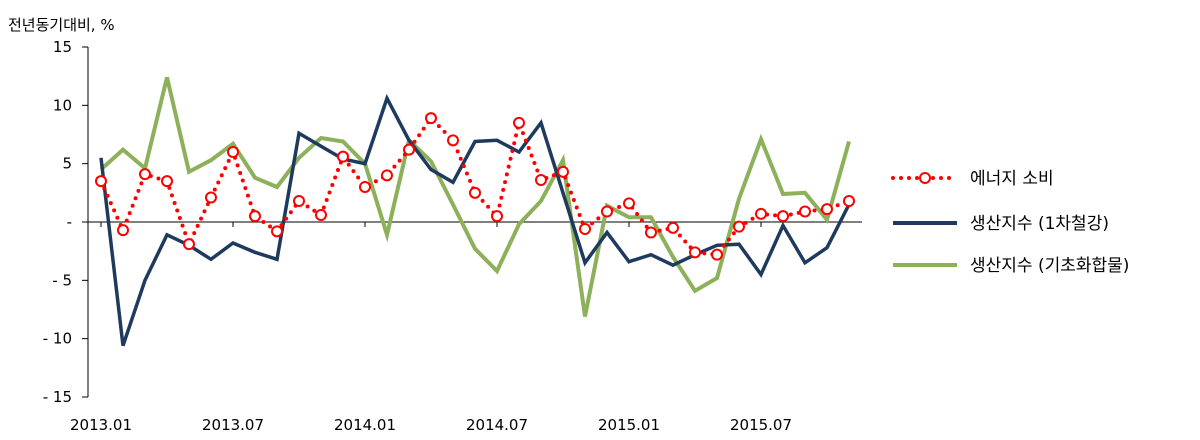 The image size is (1200, 440). What do you see at coordinates (1012, 179) in the screenshot?
I see `legend-label: 에너지 소비` at bounding box center [1012, 179].